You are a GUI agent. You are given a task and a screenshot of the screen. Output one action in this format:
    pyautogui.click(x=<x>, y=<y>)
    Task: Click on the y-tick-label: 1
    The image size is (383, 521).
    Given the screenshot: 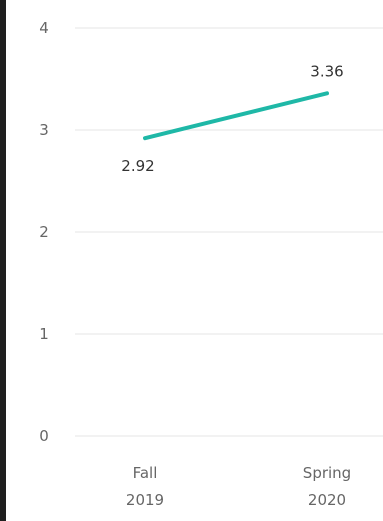 What is the action you would take?
    pyautogui.click(x=44, y=334)
    